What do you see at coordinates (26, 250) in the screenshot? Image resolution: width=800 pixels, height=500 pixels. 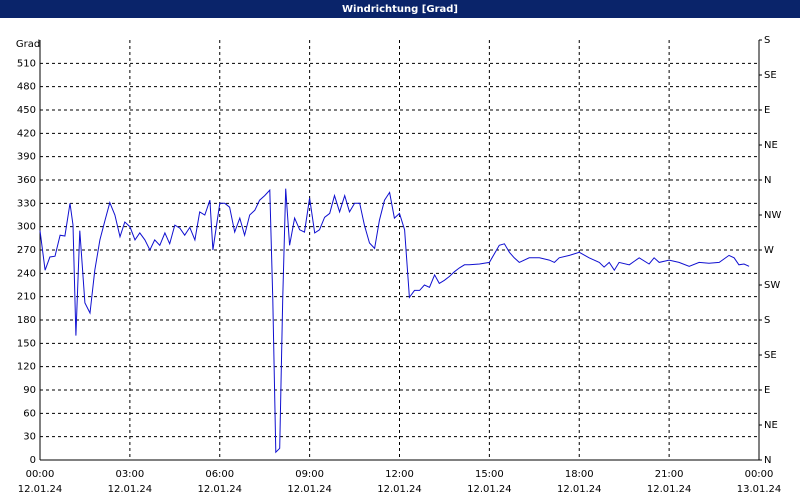 I see `y-tick-label: 270` at bounding box center [26, 250].